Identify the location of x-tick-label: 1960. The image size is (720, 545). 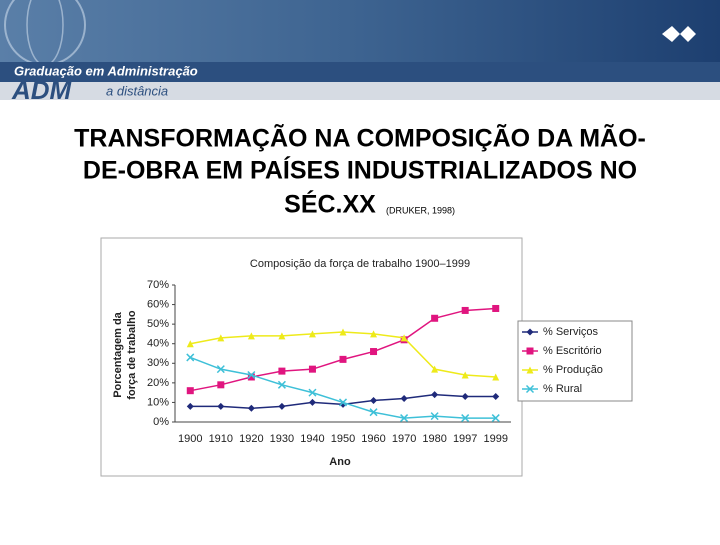
(373, 439).